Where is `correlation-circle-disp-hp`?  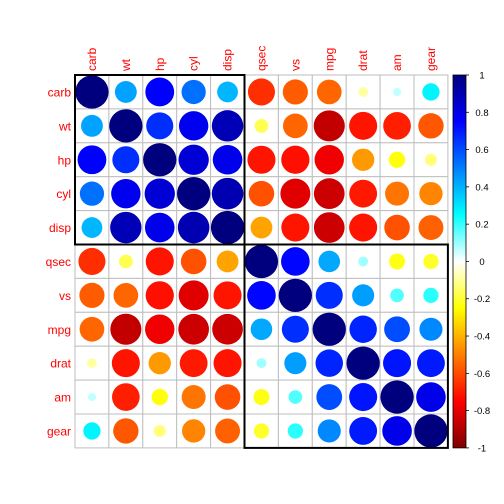 correlation-circle-disp-hp is located at coordinates (159, 227).